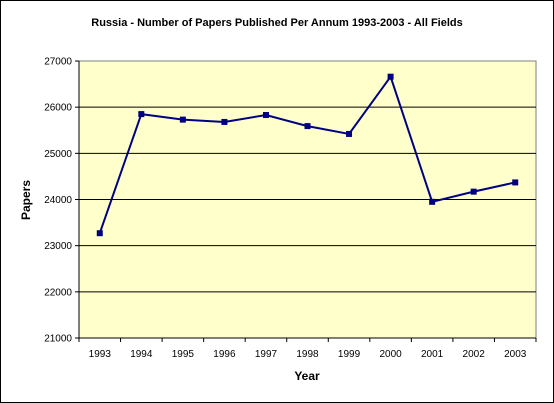 Image resolution: width=554 pixels, height=403 pixels. I want to click on x-tick-label-2000: 2000, so click(390, 354).